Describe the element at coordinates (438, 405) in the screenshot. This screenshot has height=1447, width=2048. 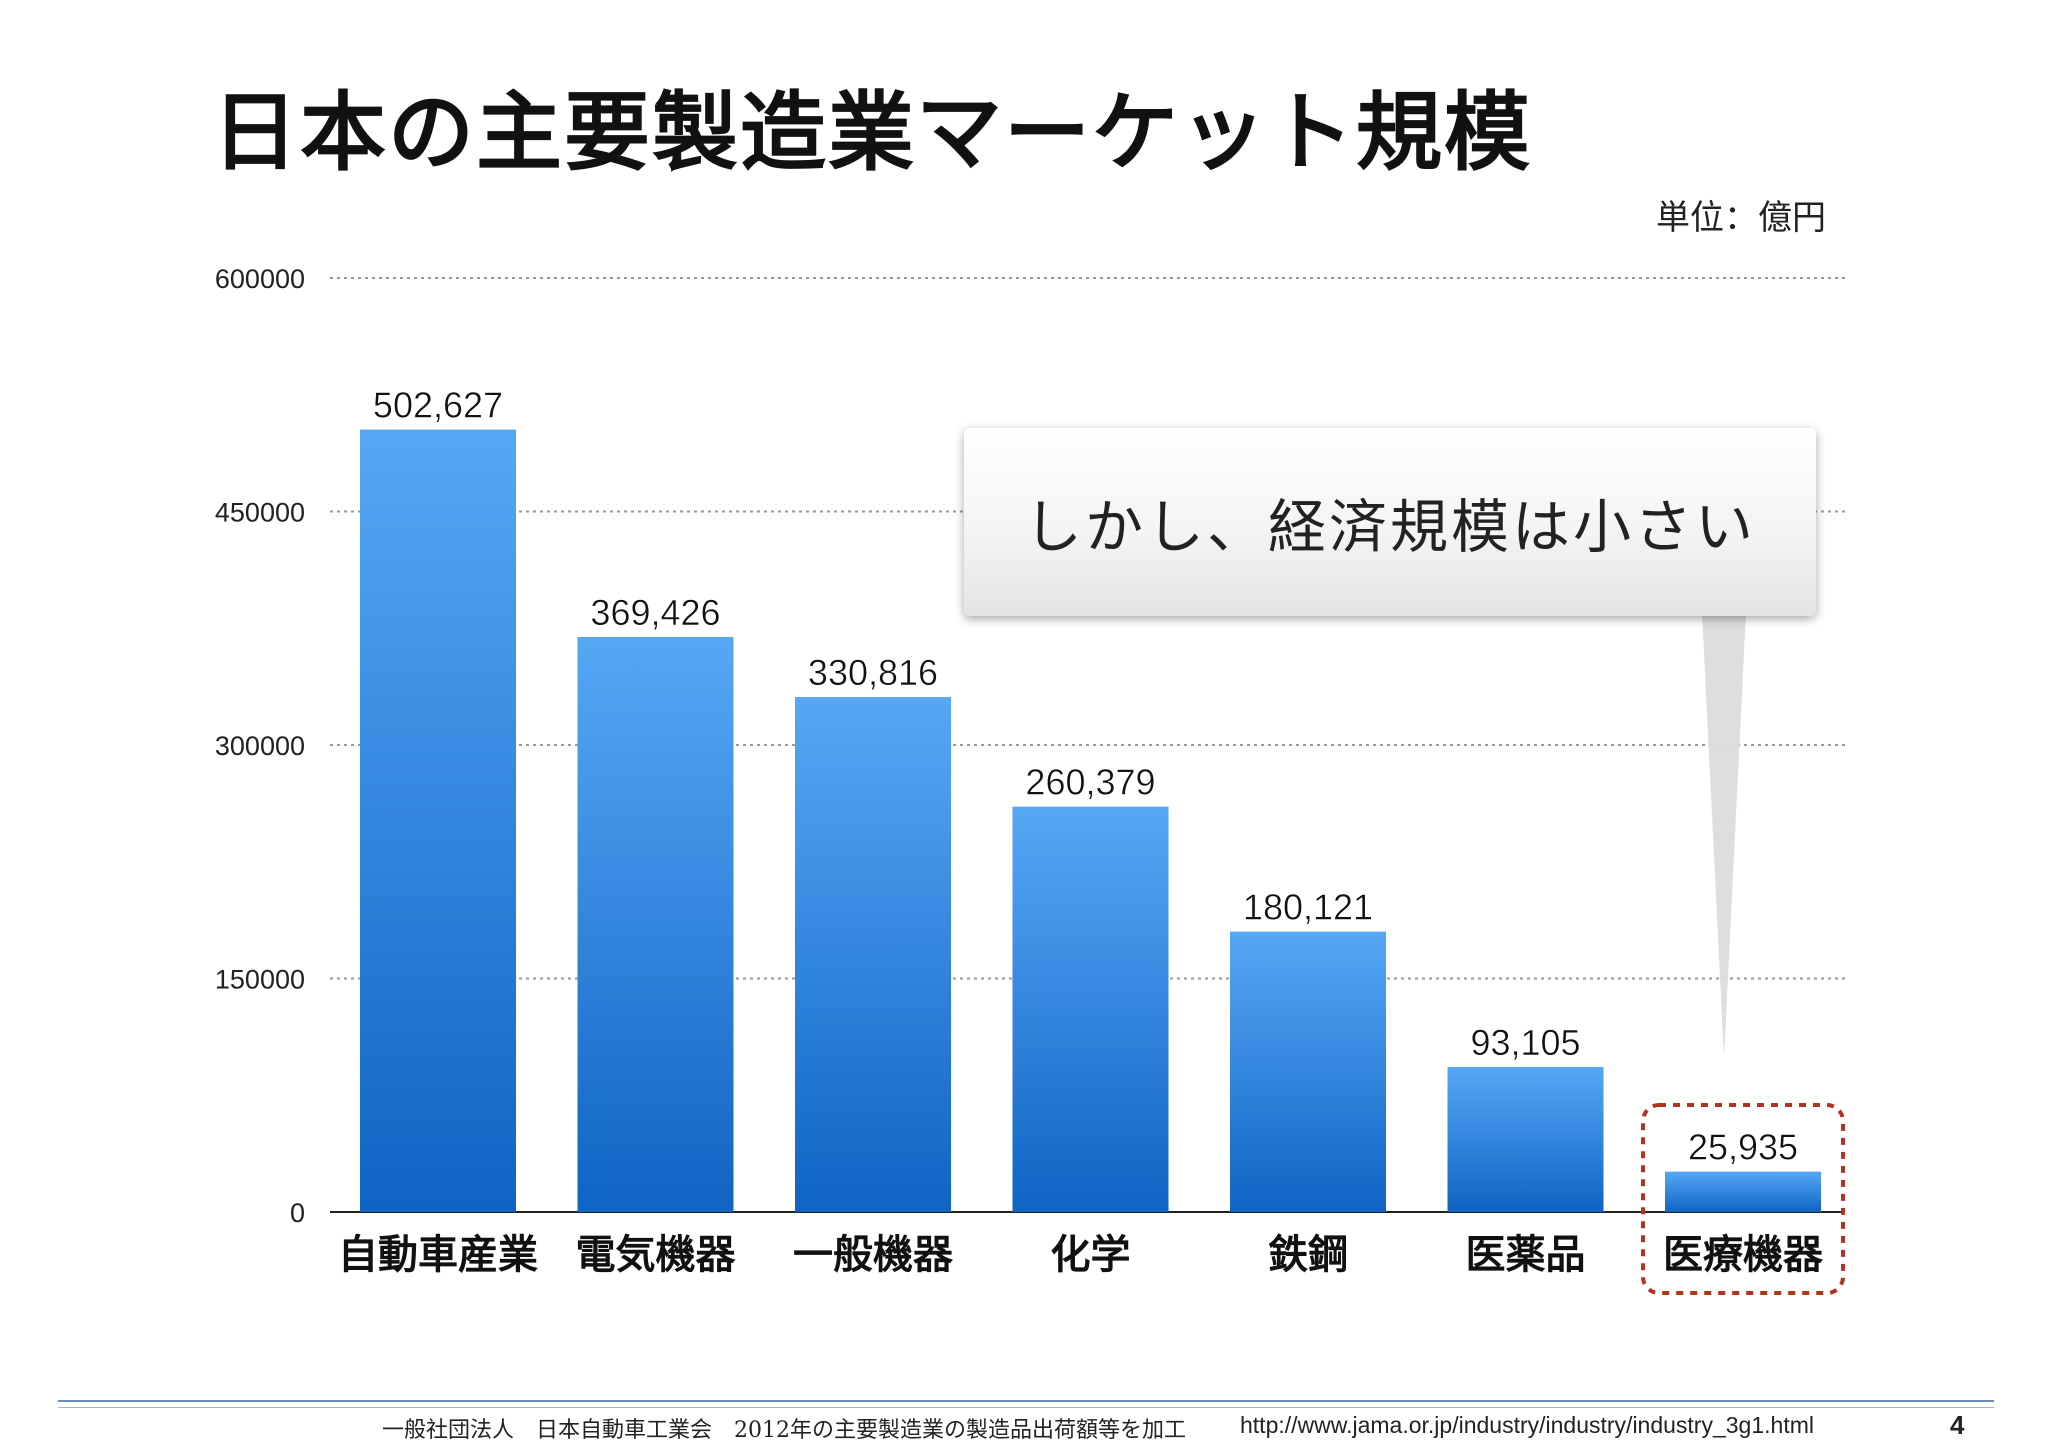
I see `bar-value-label: 502,627` at that location.